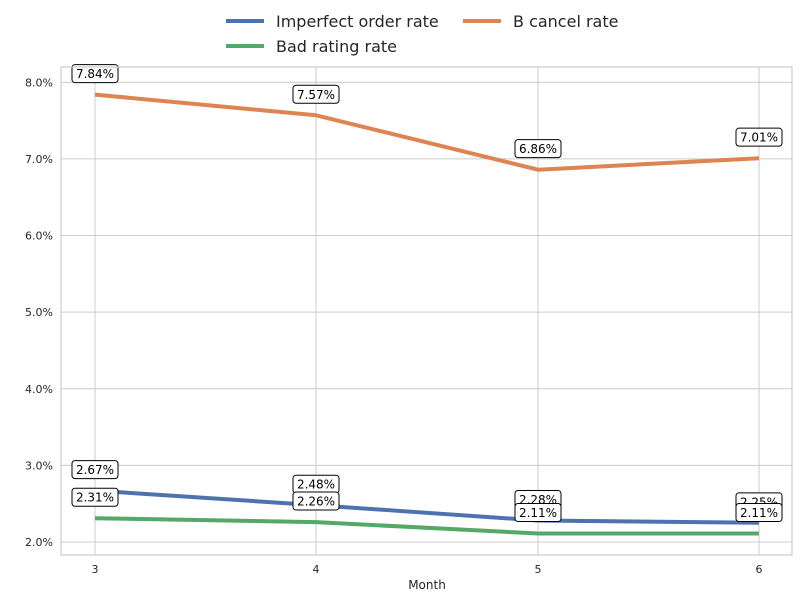 This screenshot has width=800, height=600. I want to click on y-tick-label: 4.0%, so click(39, 389).